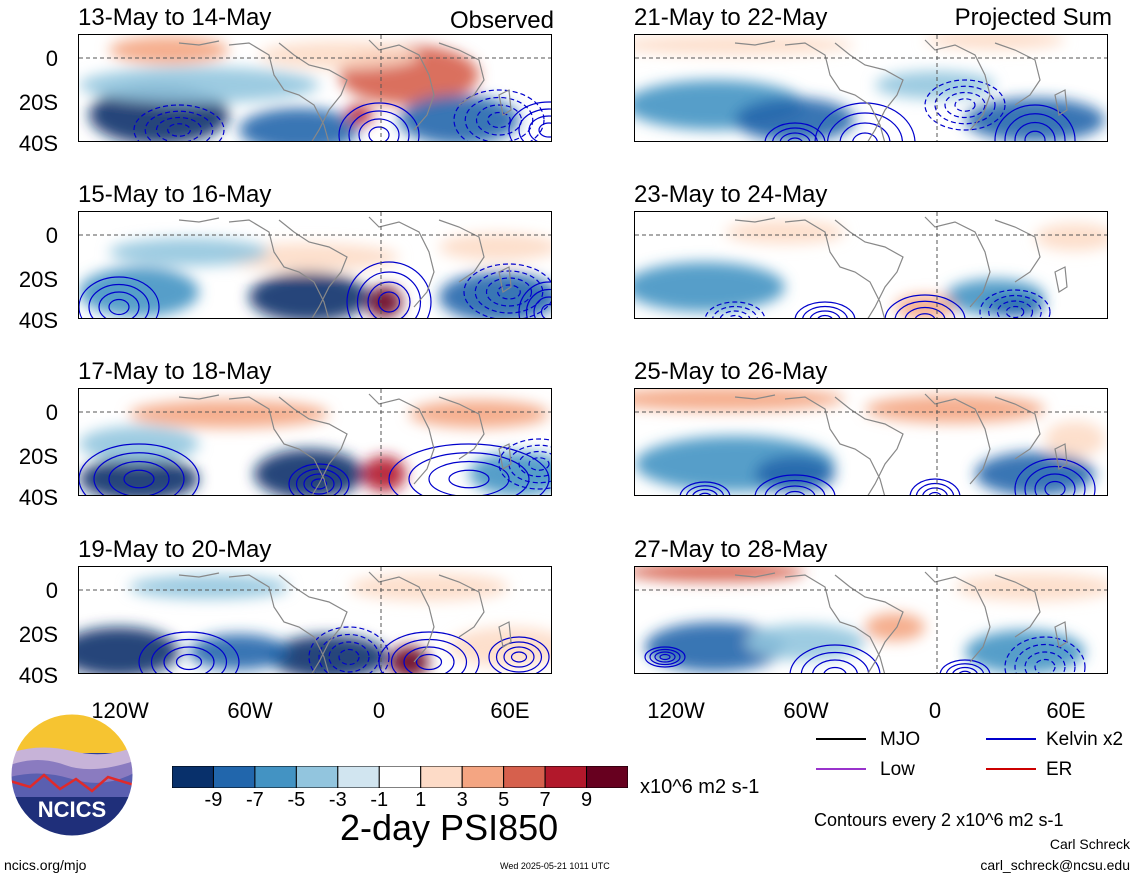 The height and width of the screenshot is (879, 1135). Describe the element at coordinates (72, 775) in the screenshot. I see `ncics-logo: NCICS` at that location.